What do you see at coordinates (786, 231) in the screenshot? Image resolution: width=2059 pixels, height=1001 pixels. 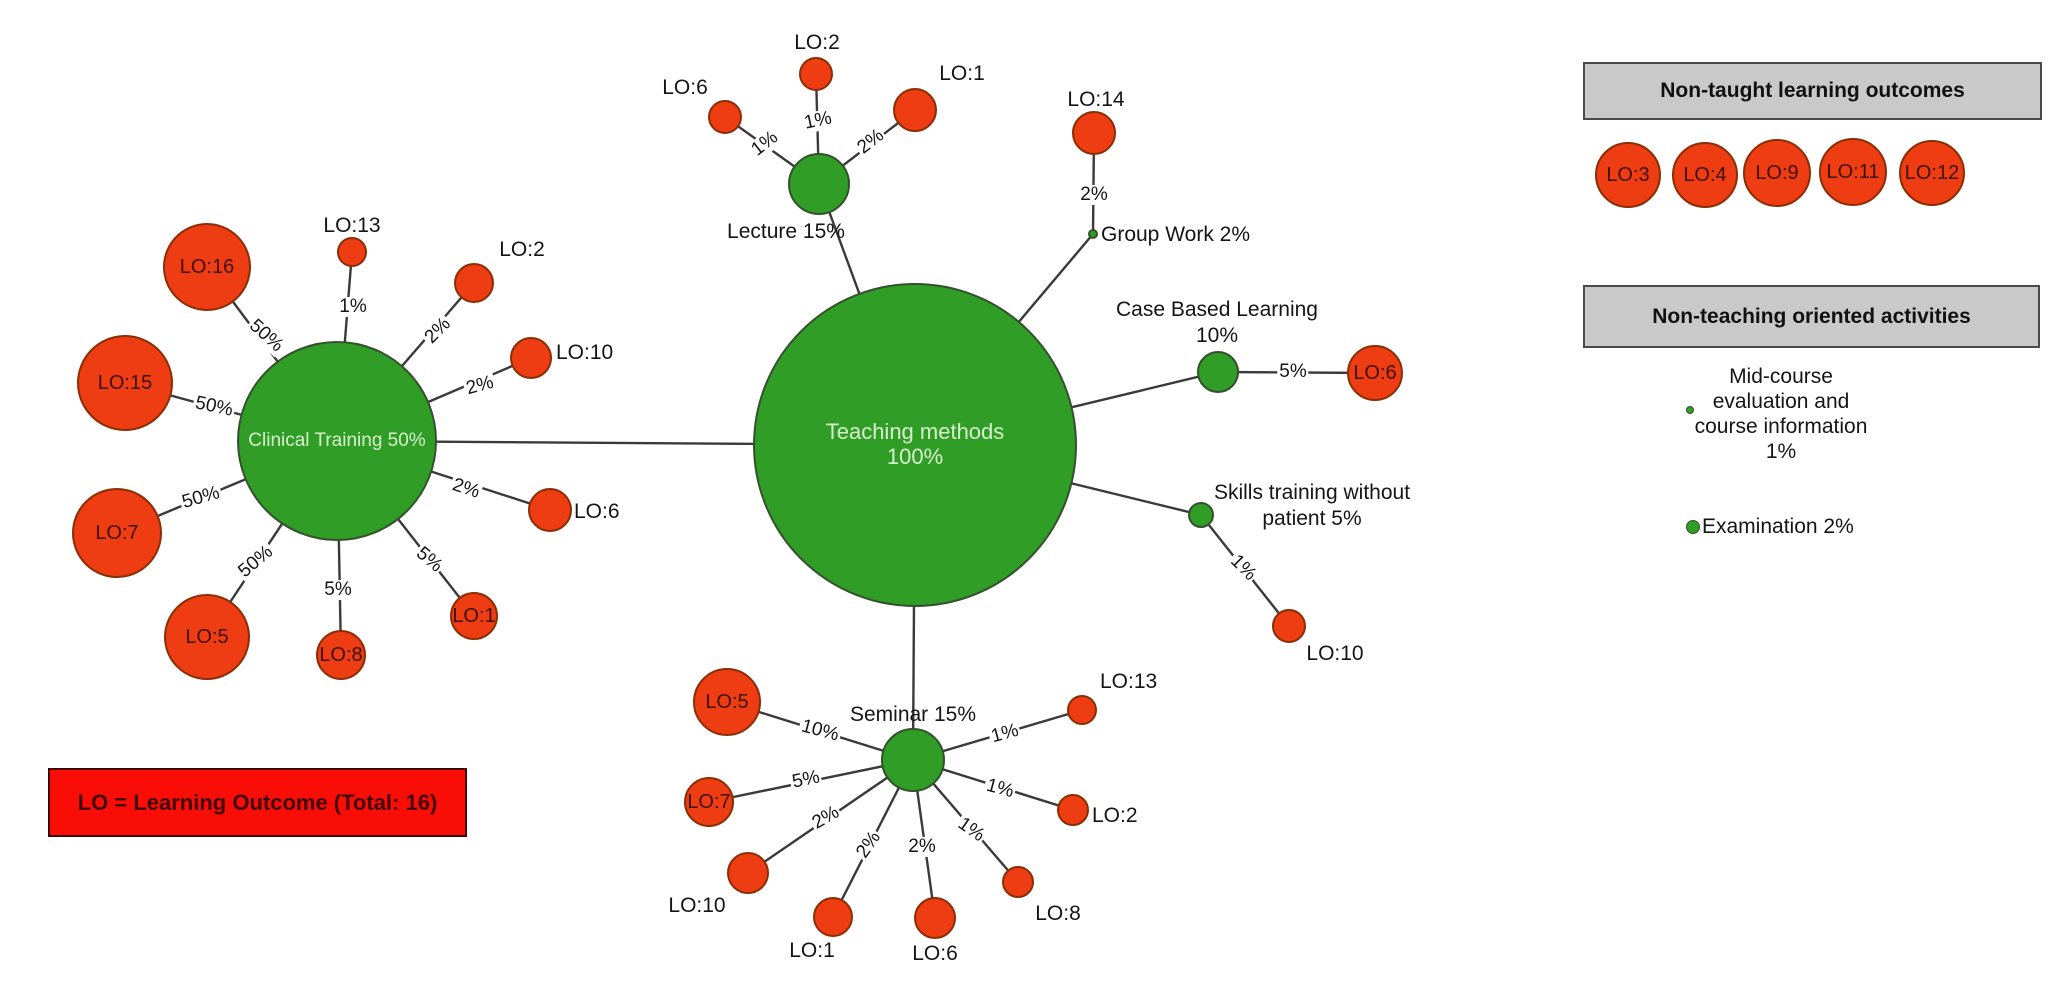 I see `label-lecture: Lecture 15%` at bounding box center [786, 231].